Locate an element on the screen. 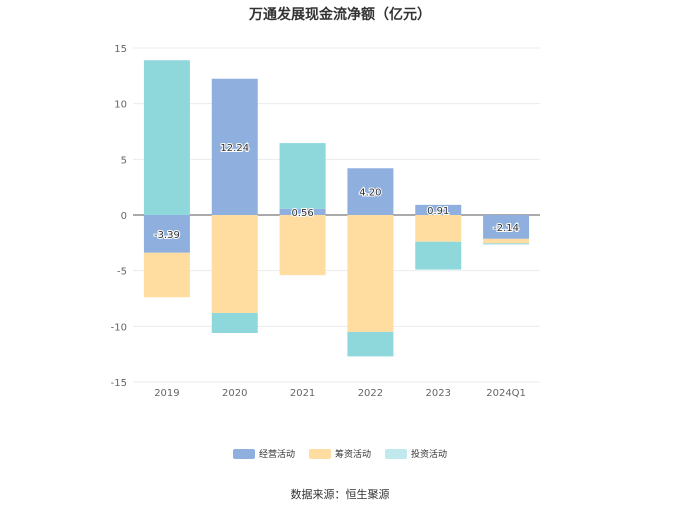  data-label-2021: 0.56 is located at coordinates (302, 213).